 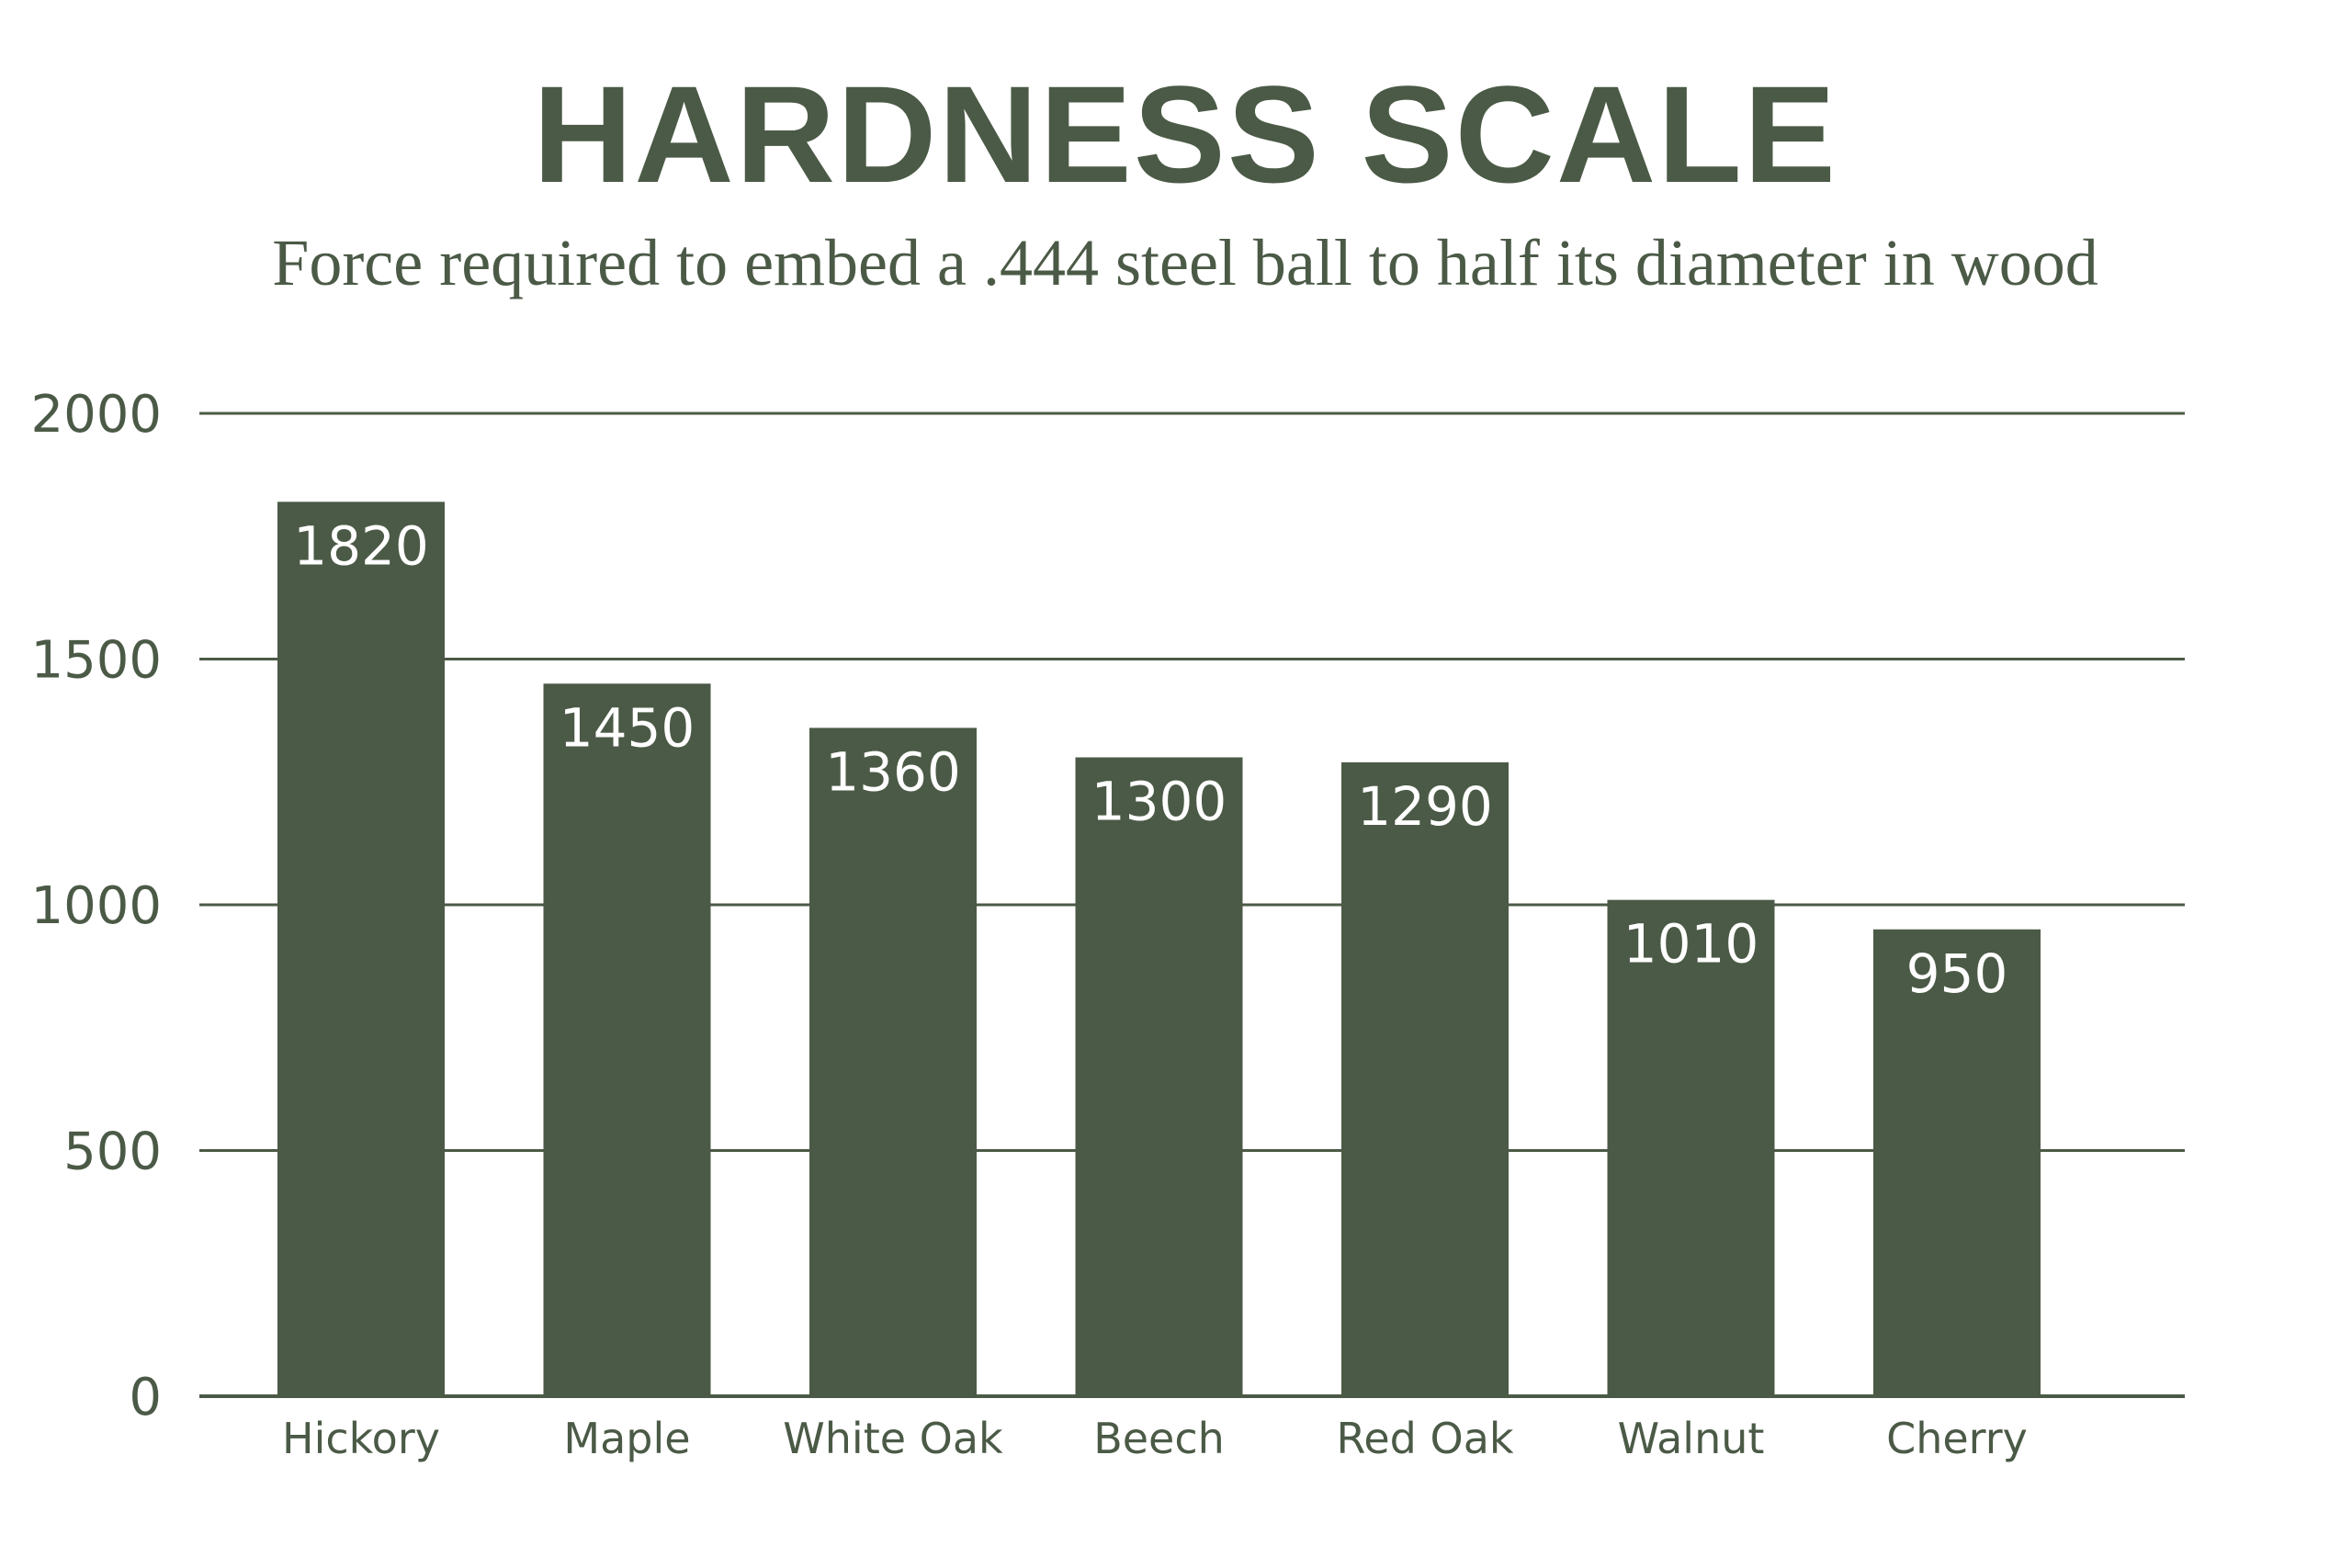 What do you see at coordinates (361, 545) in the screenshot?
I see `value-label: 1820` at bounding box center [361, 545].